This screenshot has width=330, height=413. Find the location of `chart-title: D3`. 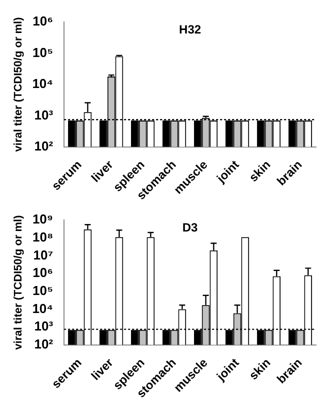

chart-title: D3 is located at coordinates (190, 227).